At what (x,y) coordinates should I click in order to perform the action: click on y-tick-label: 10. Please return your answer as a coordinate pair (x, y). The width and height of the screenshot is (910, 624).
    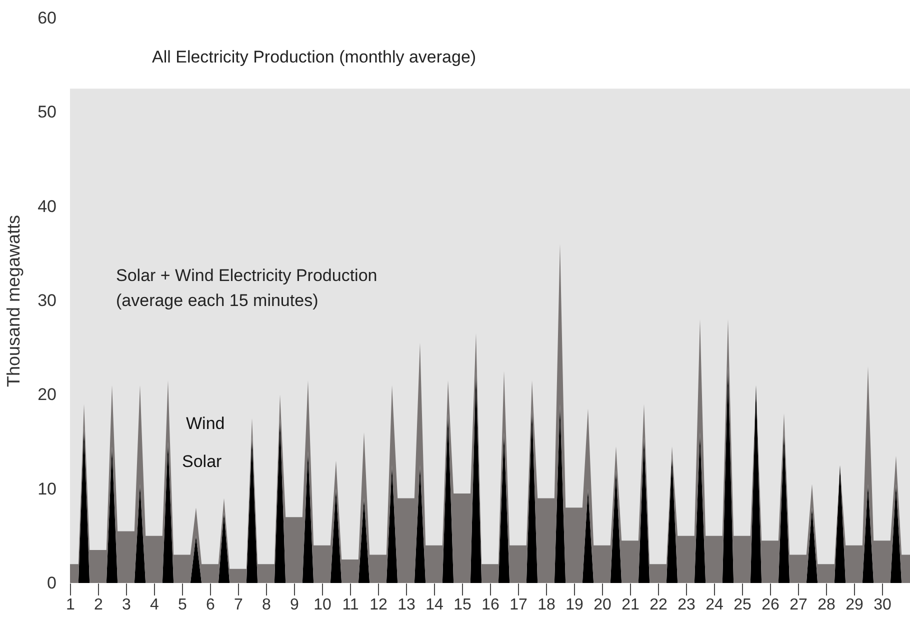
    Looking at the image, I should click on (47, 488).